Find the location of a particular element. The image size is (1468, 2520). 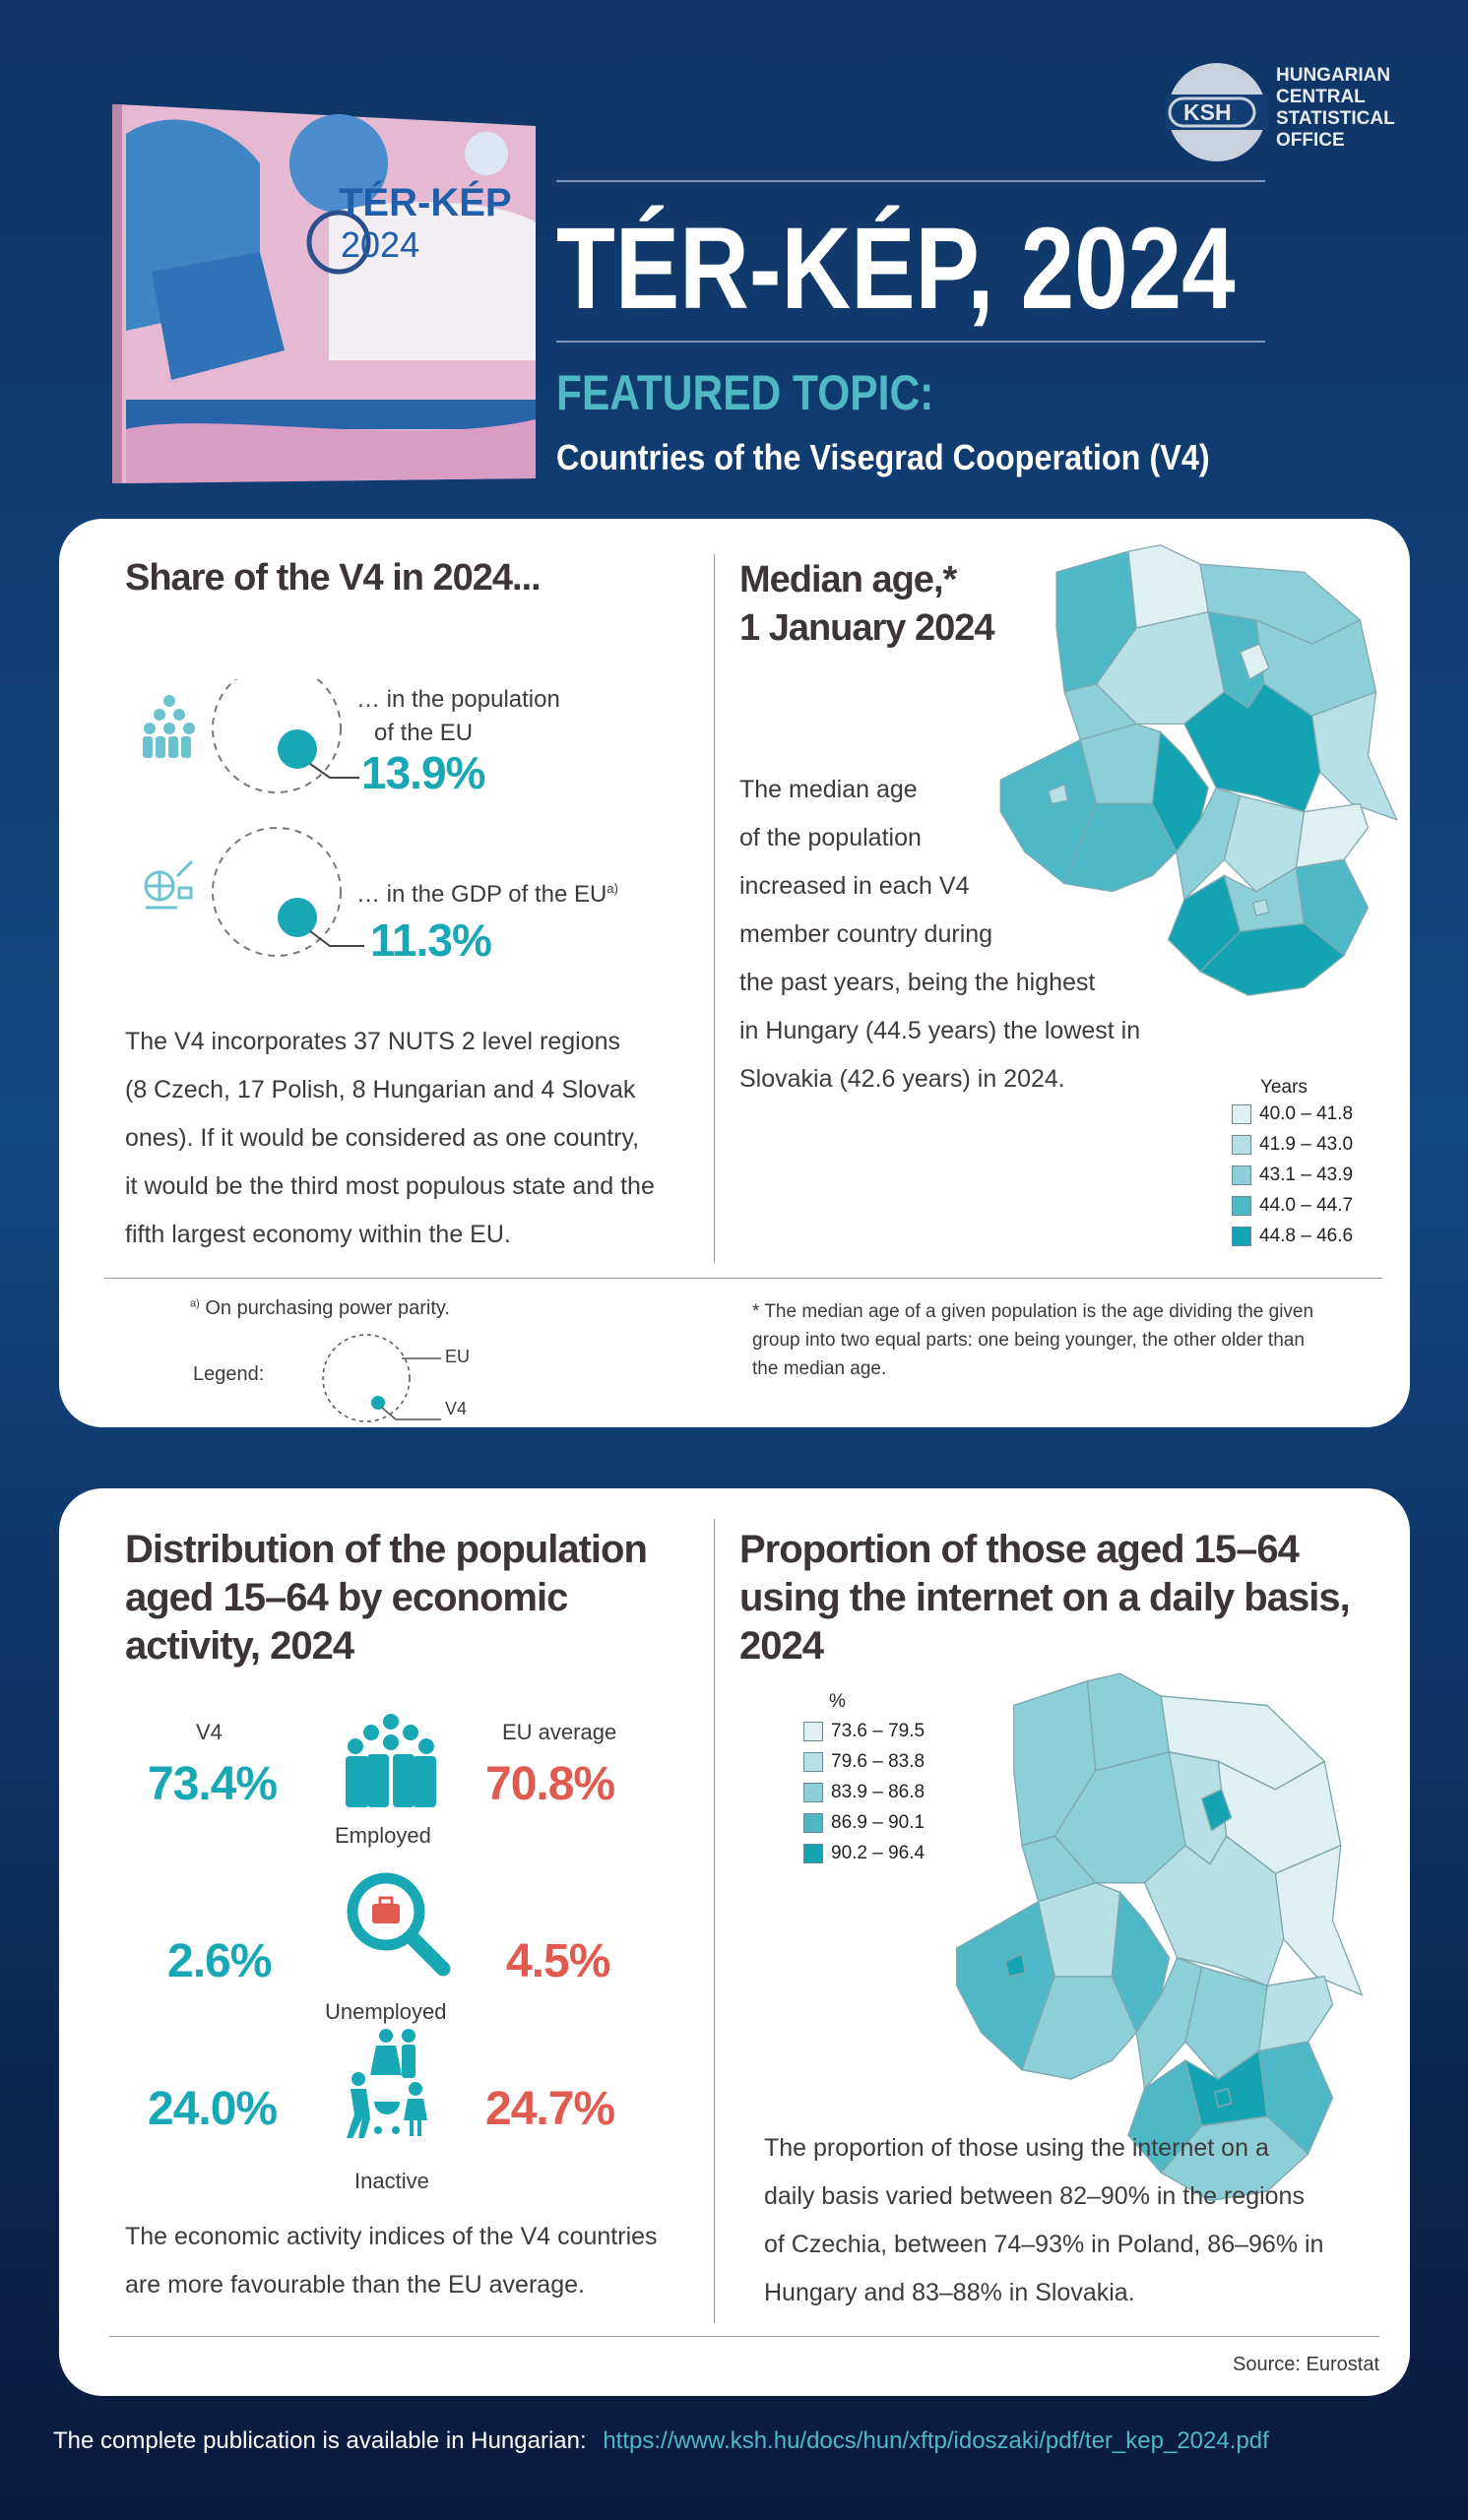

population-label: … in the population of the EU is located at coordinates (458, 716).